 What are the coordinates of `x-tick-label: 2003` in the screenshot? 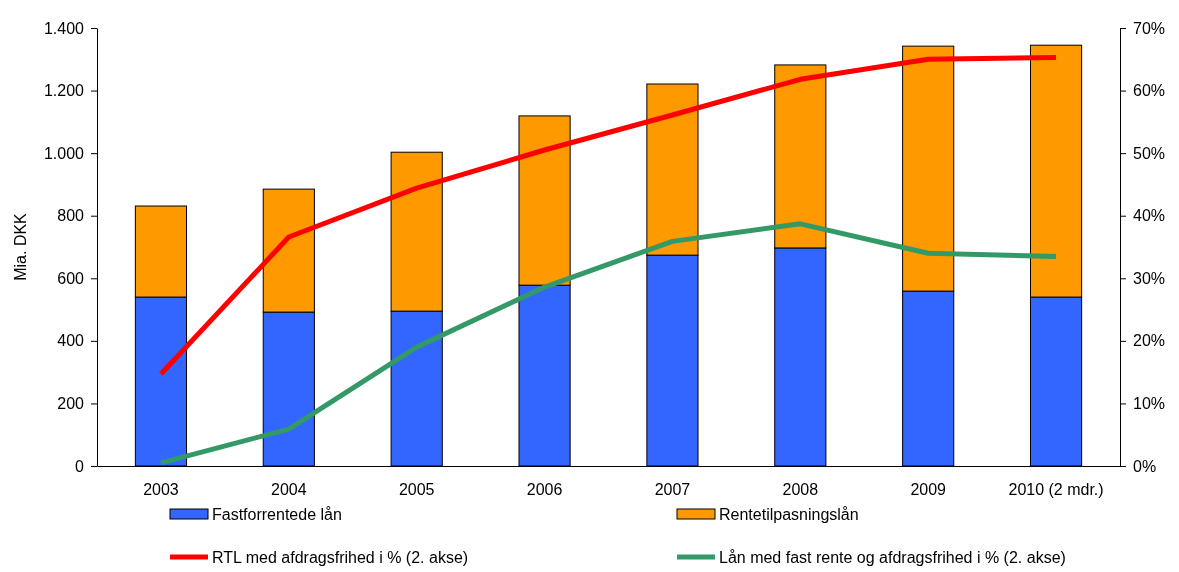 It's located at (161, 489).